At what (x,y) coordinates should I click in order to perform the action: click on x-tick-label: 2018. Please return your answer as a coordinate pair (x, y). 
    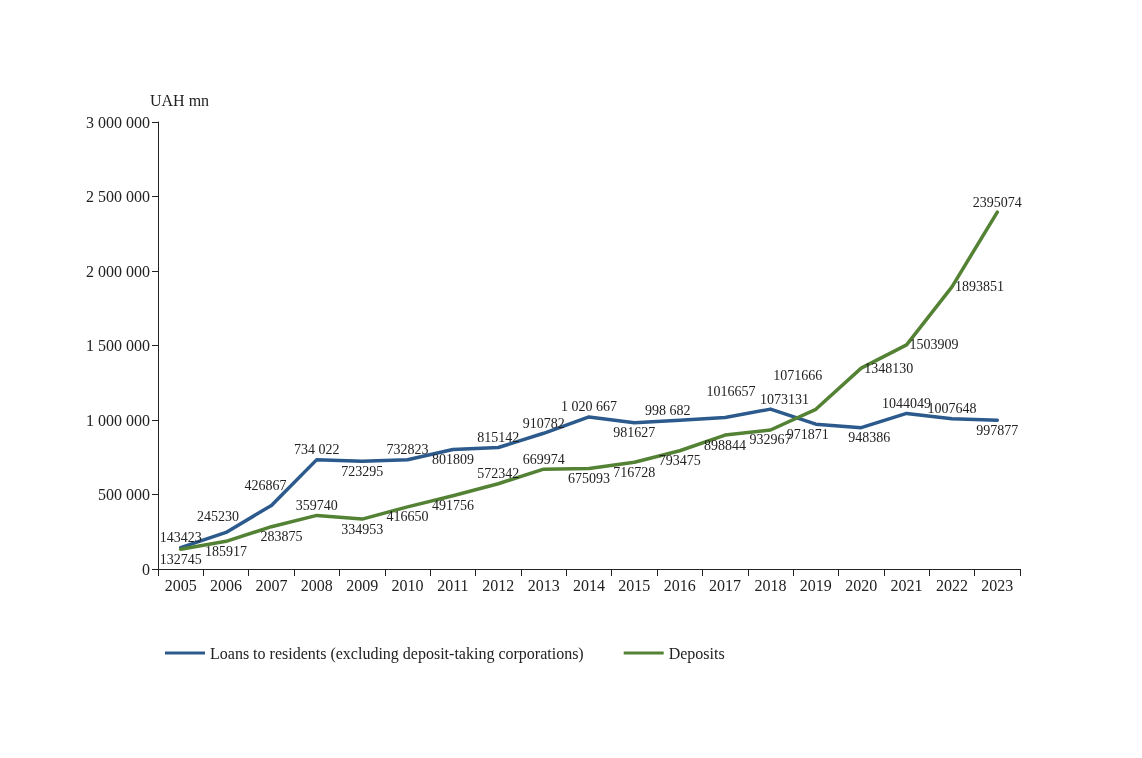
    Looking at the image, I should click on (770, 585).